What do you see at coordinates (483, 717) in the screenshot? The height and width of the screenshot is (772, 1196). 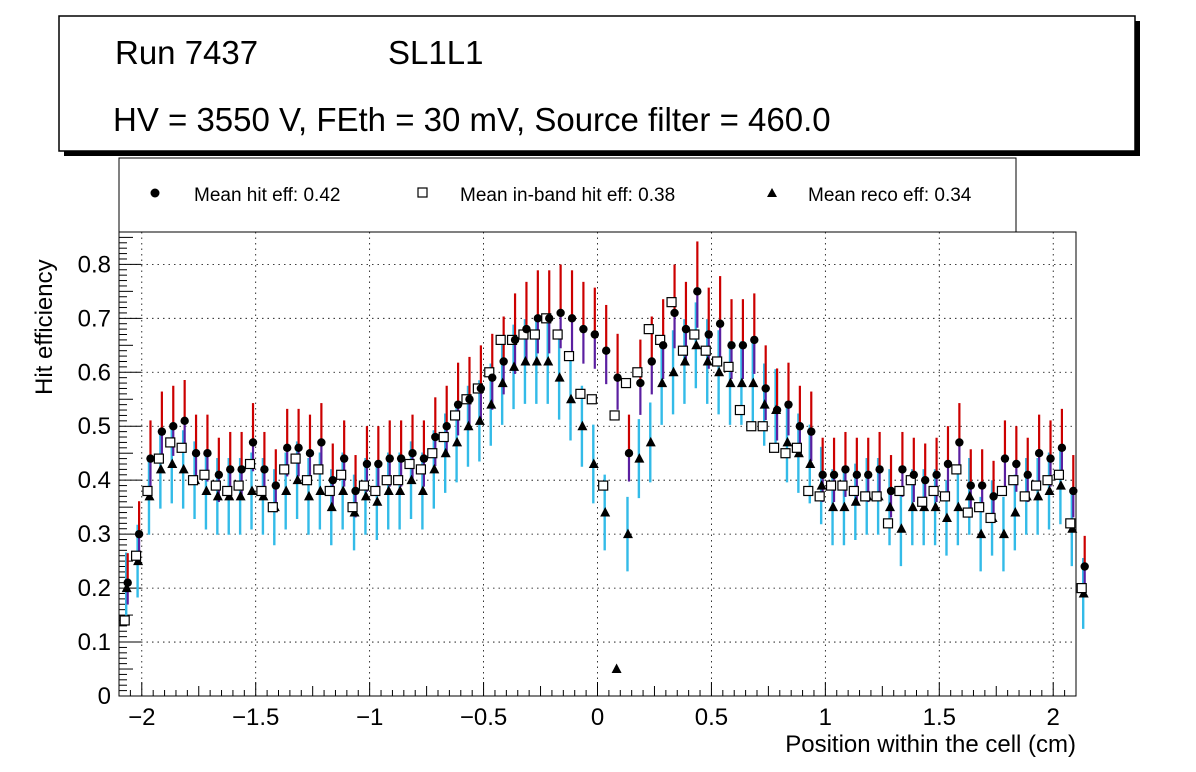 I see `x-tick-label: −0.5` at bounding box center [483, 717].